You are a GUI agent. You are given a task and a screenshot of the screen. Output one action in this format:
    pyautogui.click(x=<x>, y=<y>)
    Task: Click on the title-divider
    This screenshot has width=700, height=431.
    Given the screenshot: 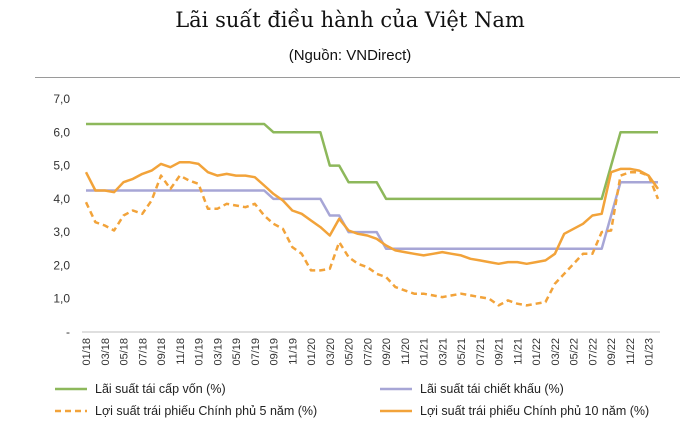 What is the action you would take?
    pyautogui.click(x=357, y=77)
    